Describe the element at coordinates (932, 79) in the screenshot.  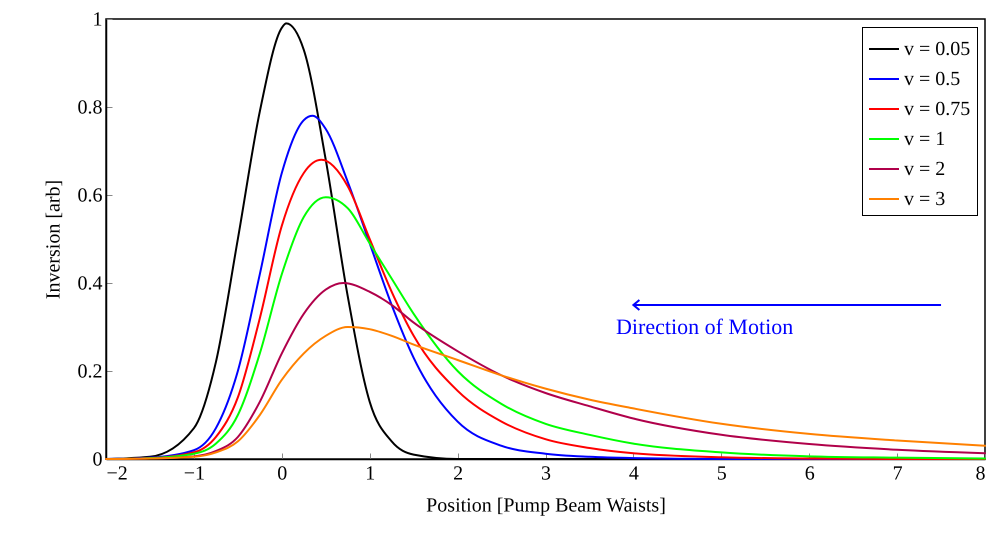
I see `legend-label: v = 0.5` at that location.